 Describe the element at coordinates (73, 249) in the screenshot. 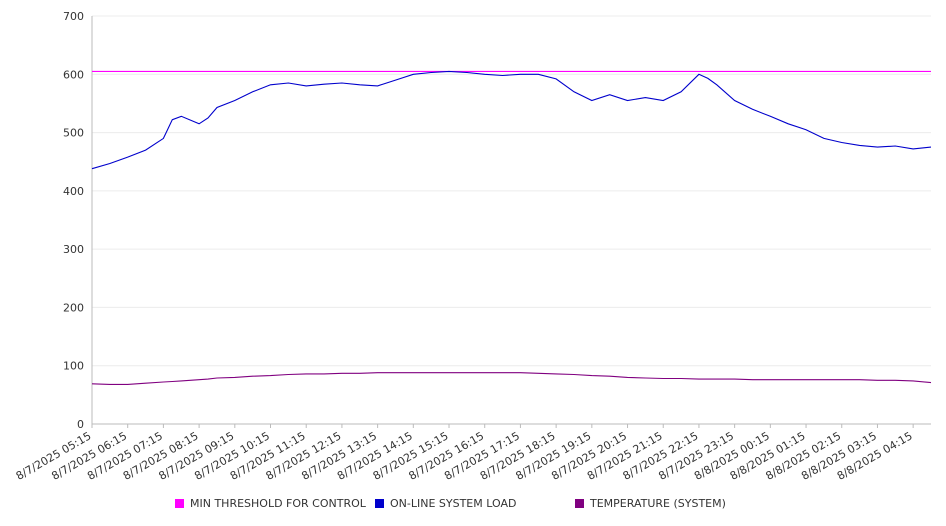

I see `y-tick-label: 300` at that location.